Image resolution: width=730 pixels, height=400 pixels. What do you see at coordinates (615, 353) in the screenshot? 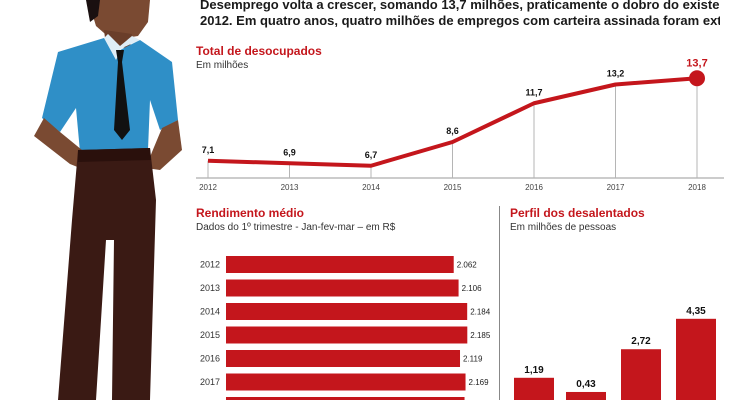
I see `discouraged-bar-chart: 1,19 0,43 2,72 4,35` at bounding box center [615, 353].